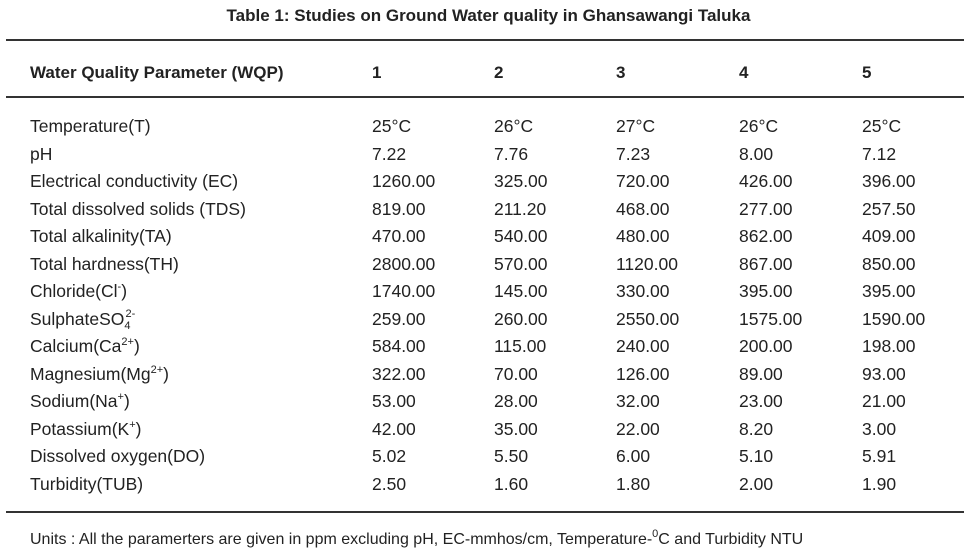  I want to click on header-col-5: 5, so click(867, 72).